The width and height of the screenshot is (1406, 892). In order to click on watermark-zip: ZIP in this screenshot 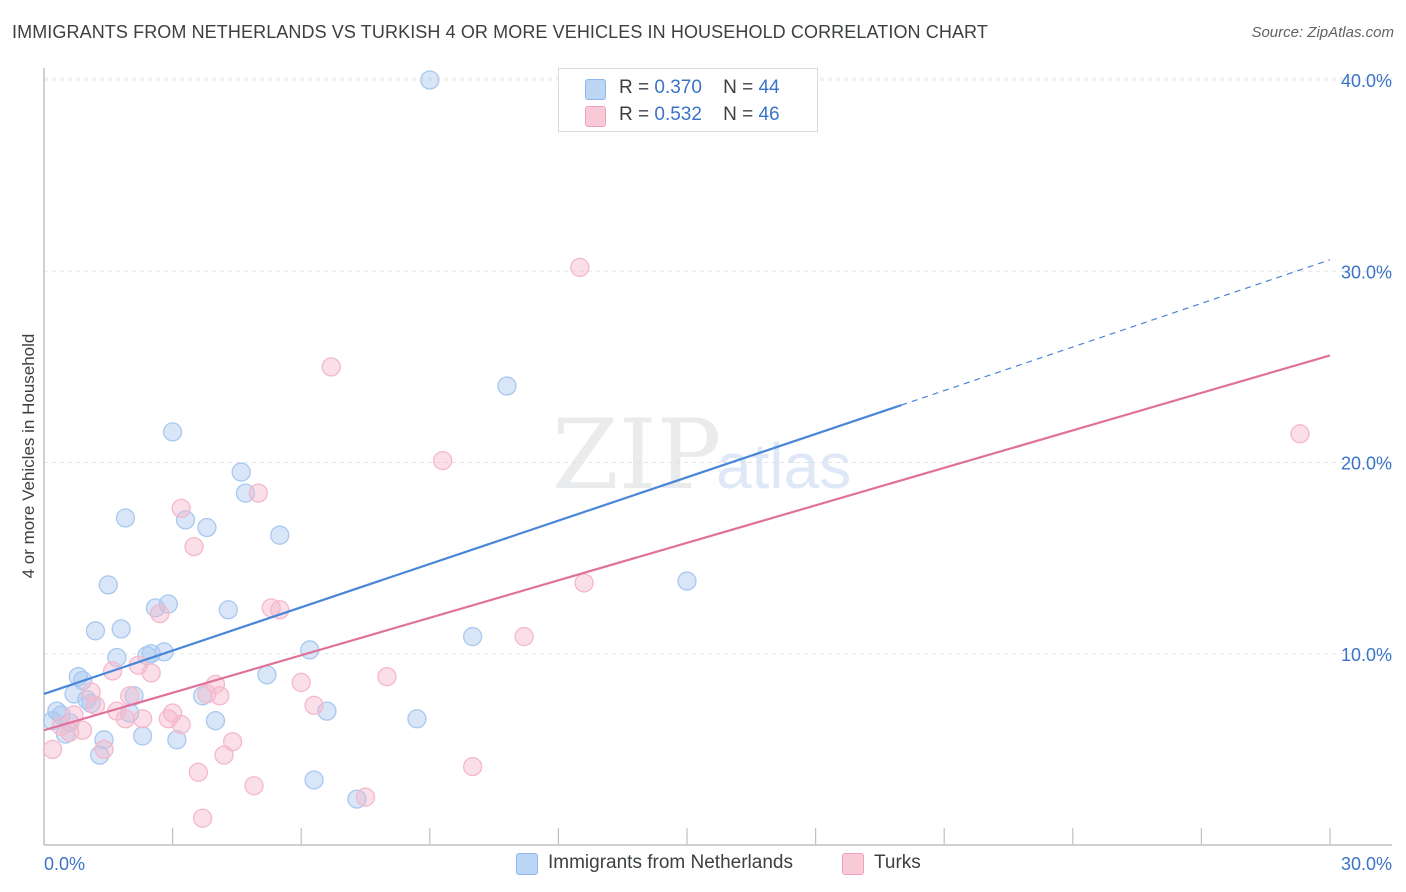, I will do `click(636, 455)`.